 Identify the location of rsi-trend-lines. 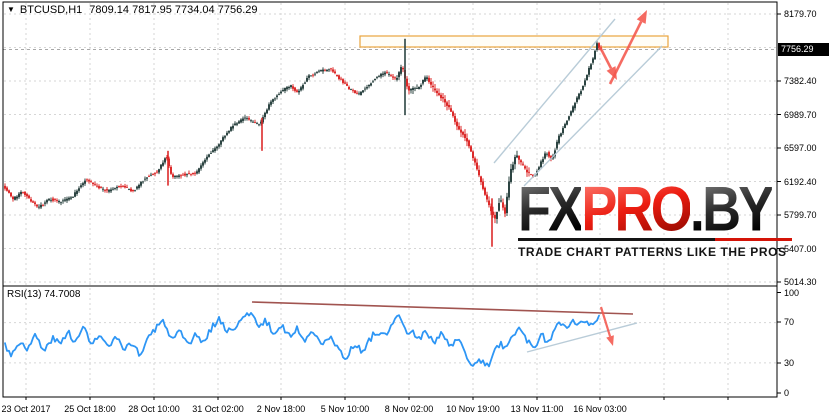
(444, 327).